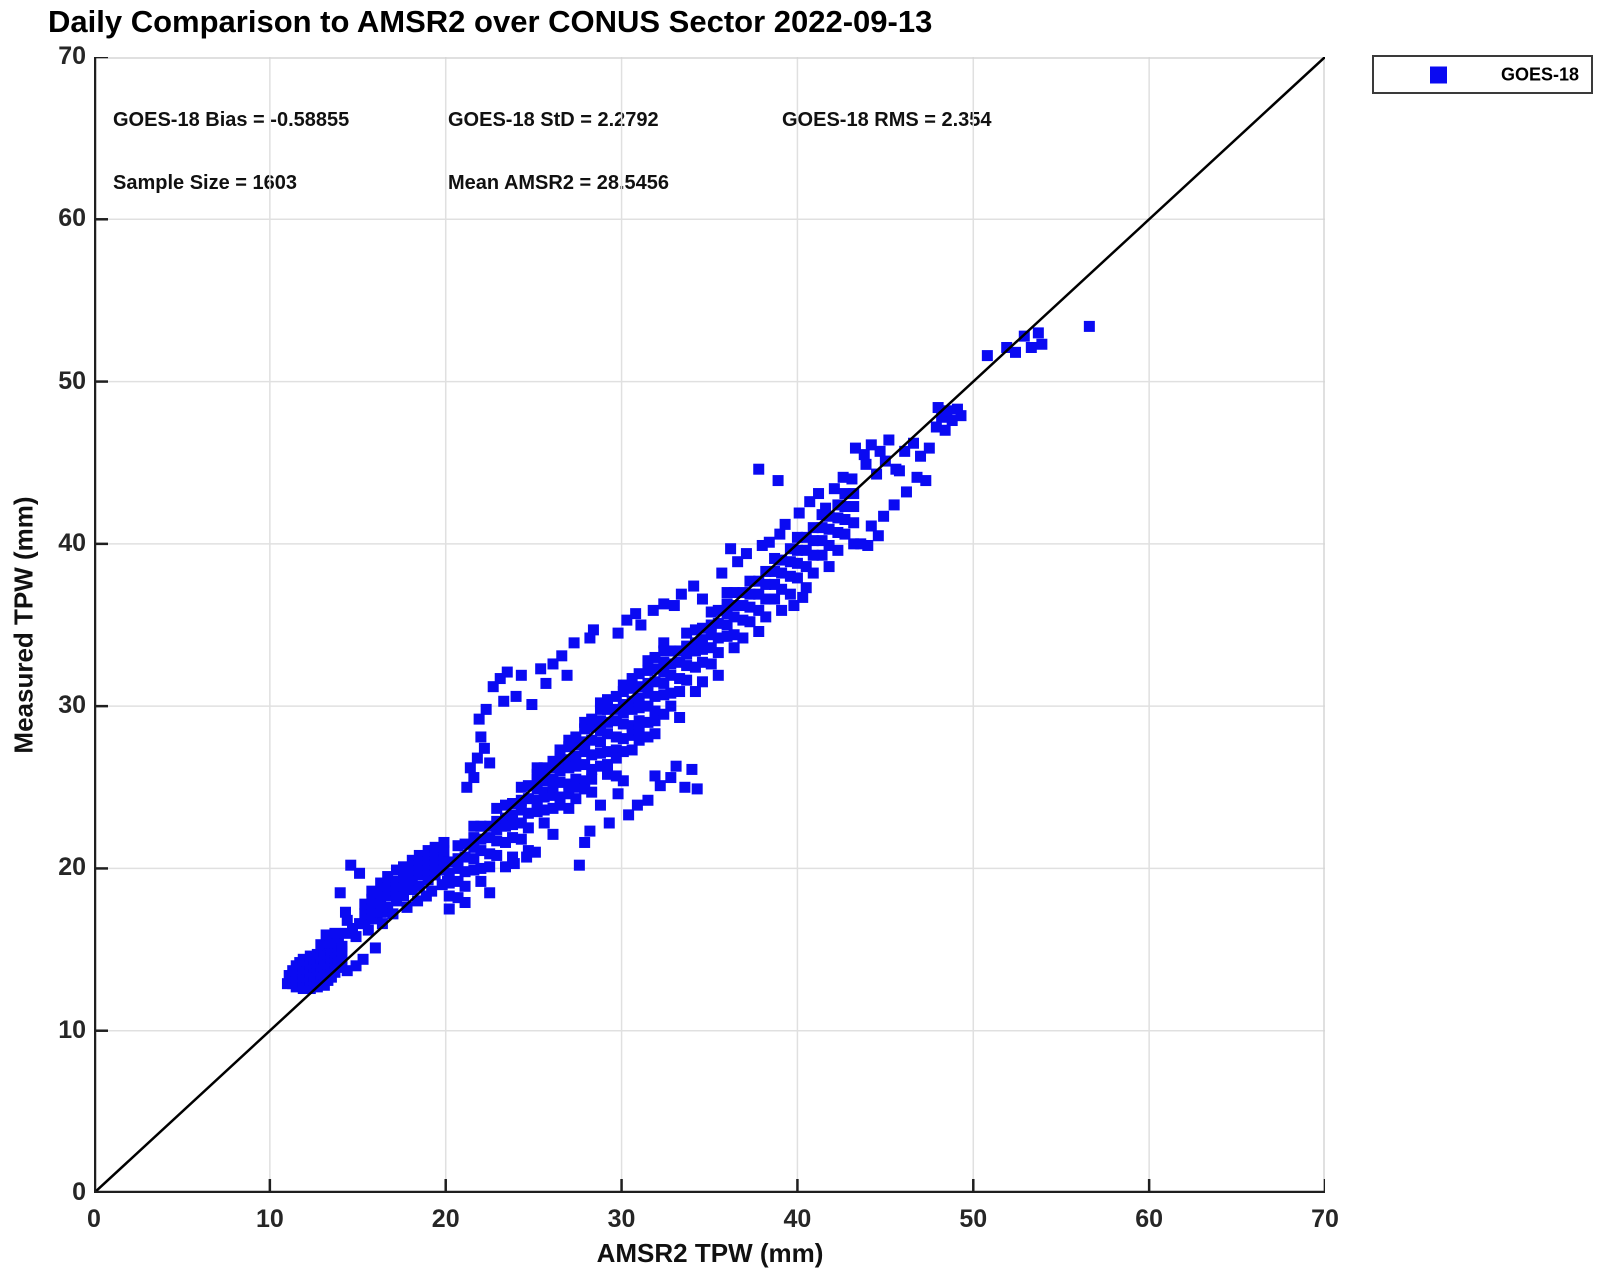 The height and width of the screenshot is (1274, 1600). Describe the element at coordinates (797, 1219) in the screenshot. I see `x-tick-label: 40` at that location.